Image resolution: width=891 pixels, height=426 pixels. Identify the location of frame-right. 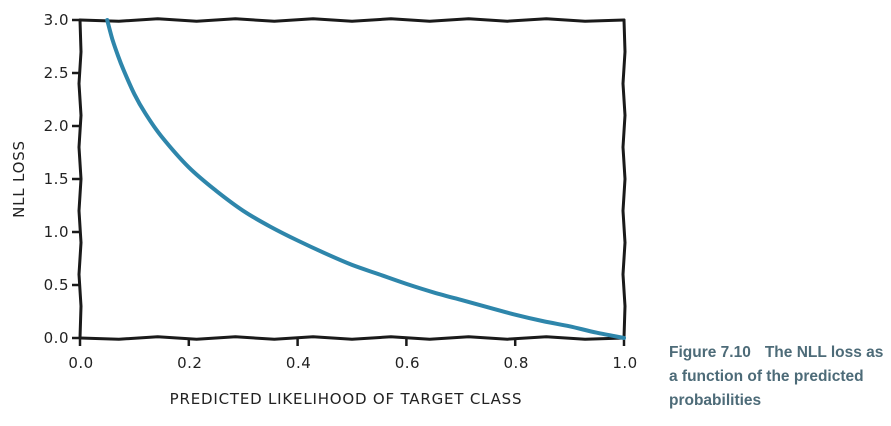
(624, 179).